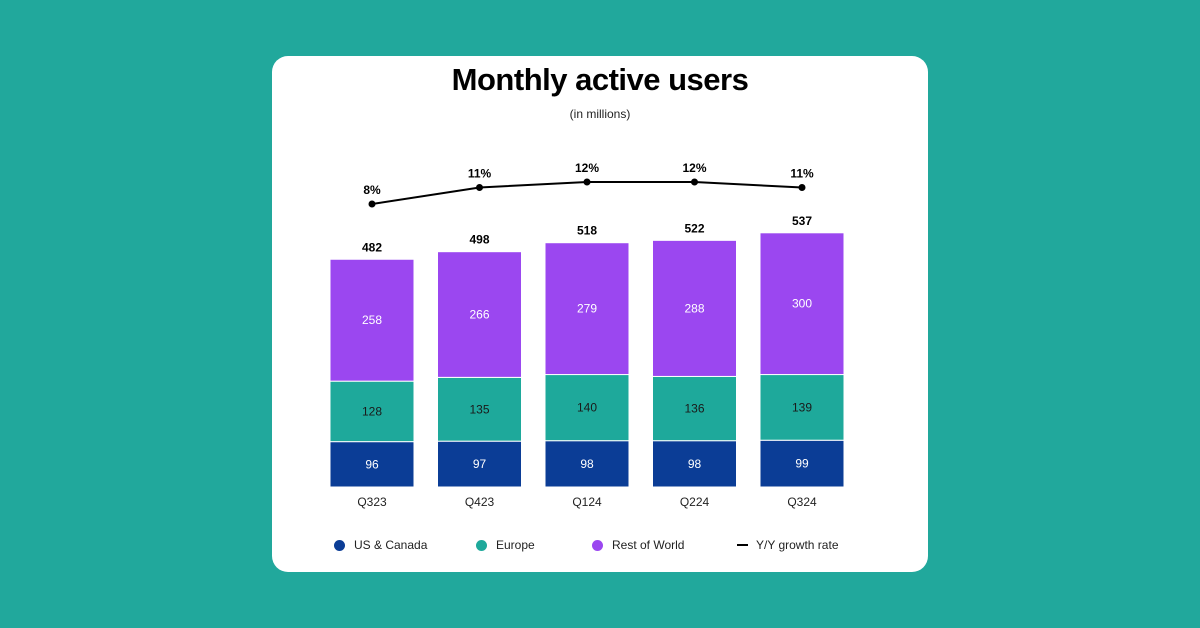 The width and height of the screenshot is (1200, 628). I want to click on bar-segment-us-canada-q323, so click(372, 464).